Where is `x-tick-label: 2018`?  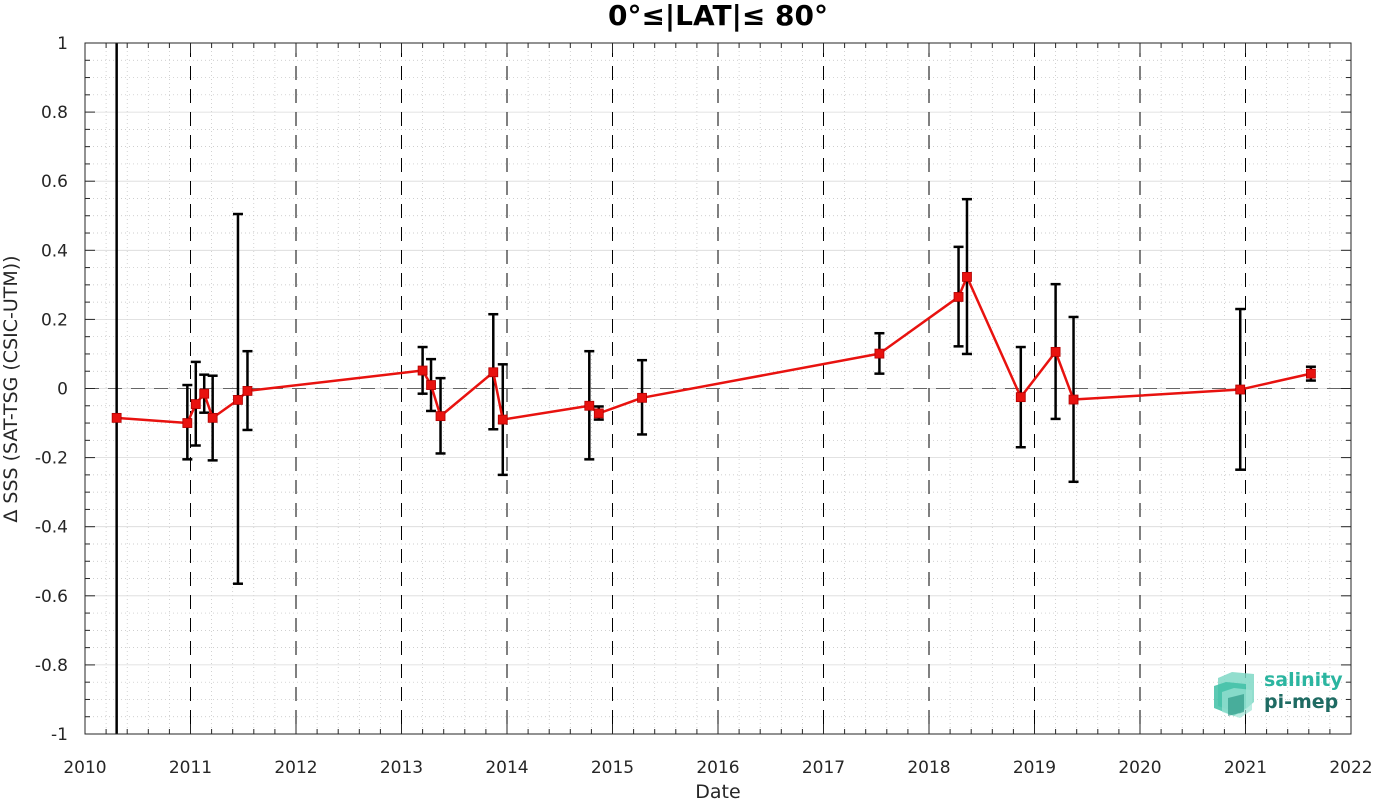
x-tick-label: 2018 is located at coordinates (928, 768).